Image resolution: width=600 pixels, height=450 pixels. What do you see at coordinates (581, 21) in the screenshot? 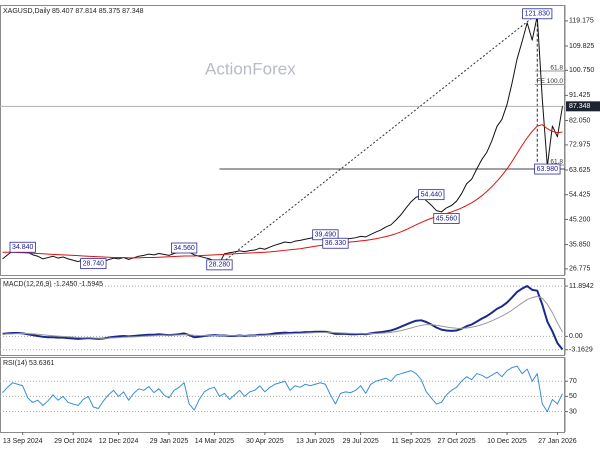
I see `y-tick-label: 119.175` at bounding box center [581, 21].